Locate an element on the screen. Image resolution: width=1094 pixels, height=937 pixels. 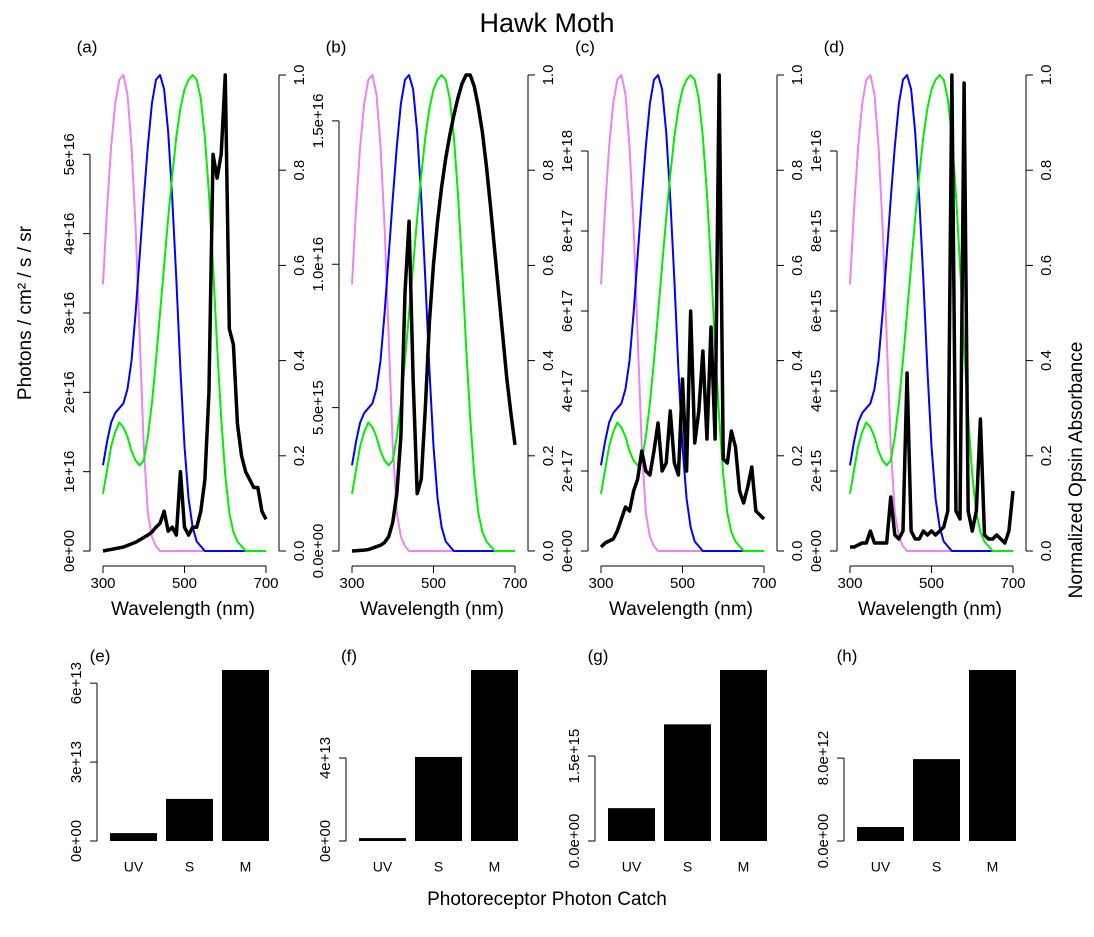
y-tick-label: 2e+17 is located at coordinates (567, 471).